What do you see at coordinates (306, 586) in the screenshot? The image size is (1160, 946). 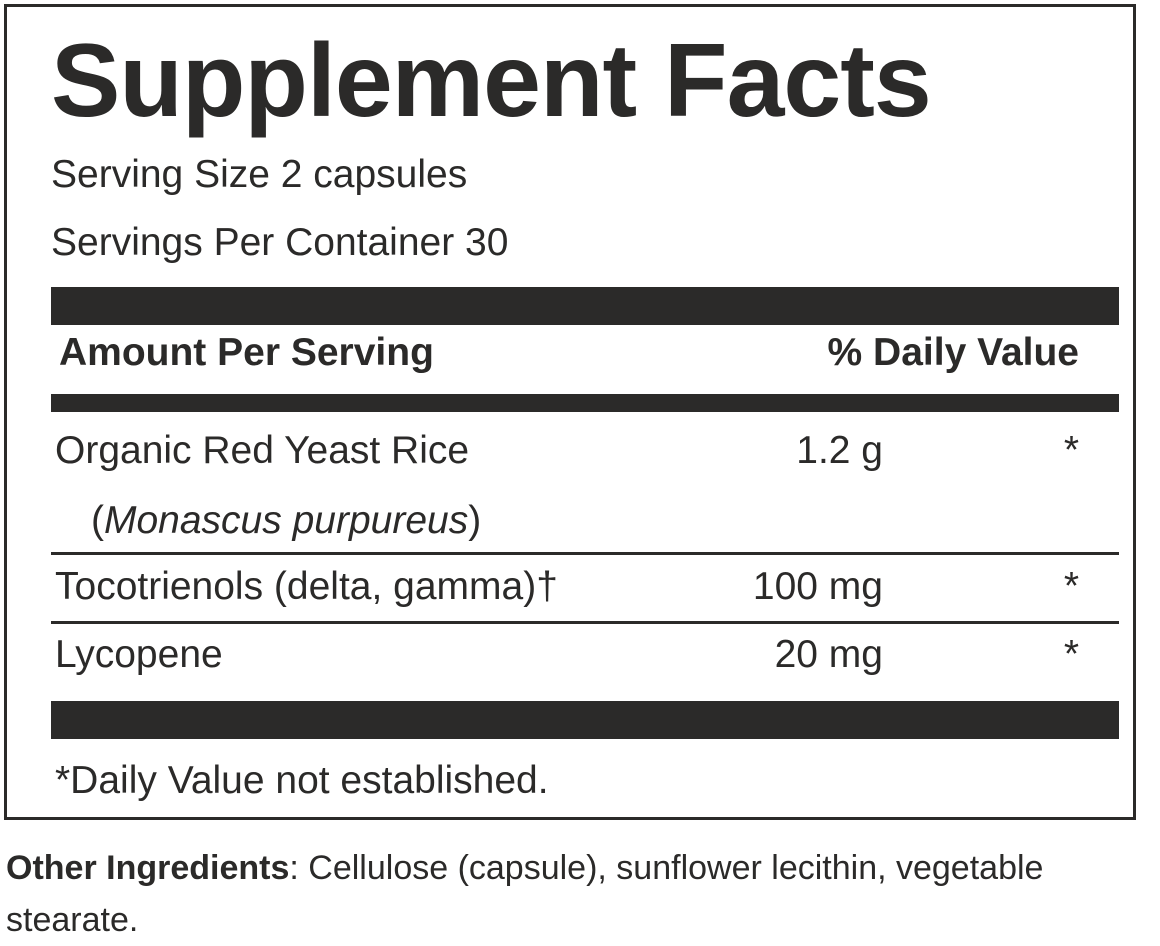 I see `nutrient-name: Tocotrienols (delta, gamma)†` at bounding box center [306, 586].